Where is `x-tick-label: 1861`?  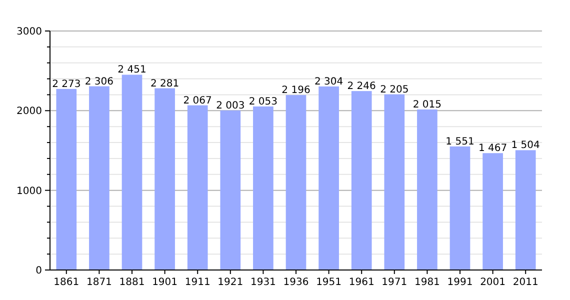 x-tick-label: 1861 is located at coordinates (67, 282).